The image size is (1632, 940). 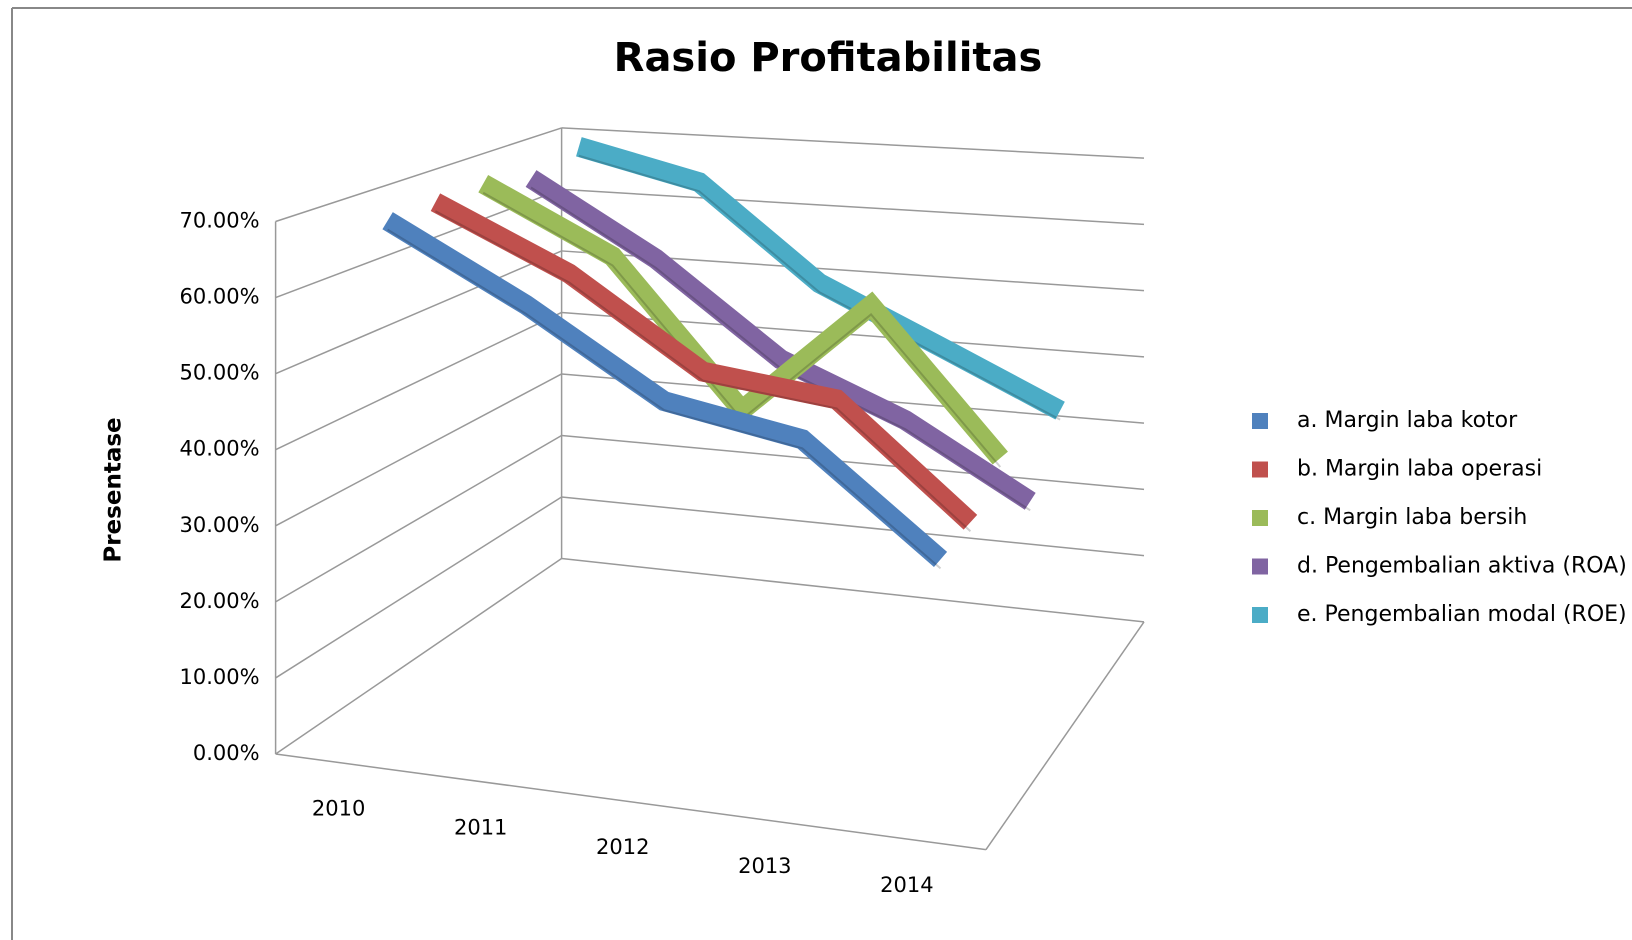 What do you see at coordinates (1407, 420) in the screenshot?
I see `legend-label: a. Margin laba kotor` at bounding box center [1407, 420].